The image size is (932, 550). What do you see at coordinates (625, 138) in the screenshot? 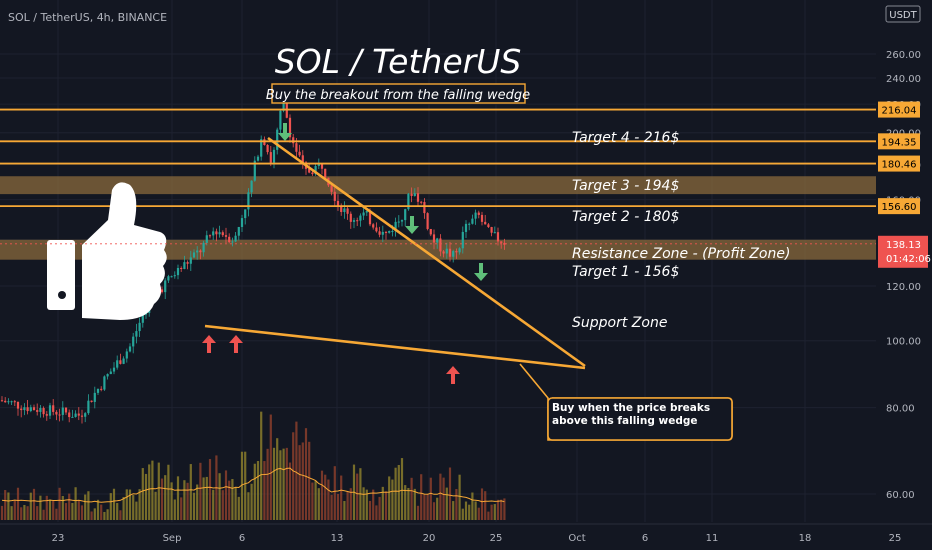
I see `target-4-label: Target 4 - 216$` at bounding box center [625, 138].